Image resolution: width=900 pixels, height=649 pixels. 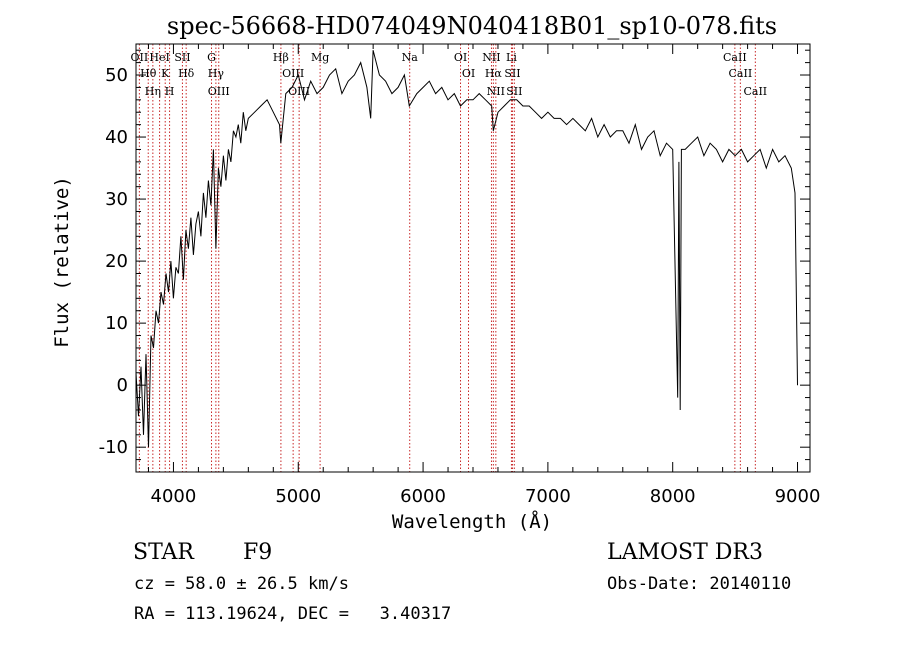 I want to click on line-label-2: Hη, so click(x=153, y=91).